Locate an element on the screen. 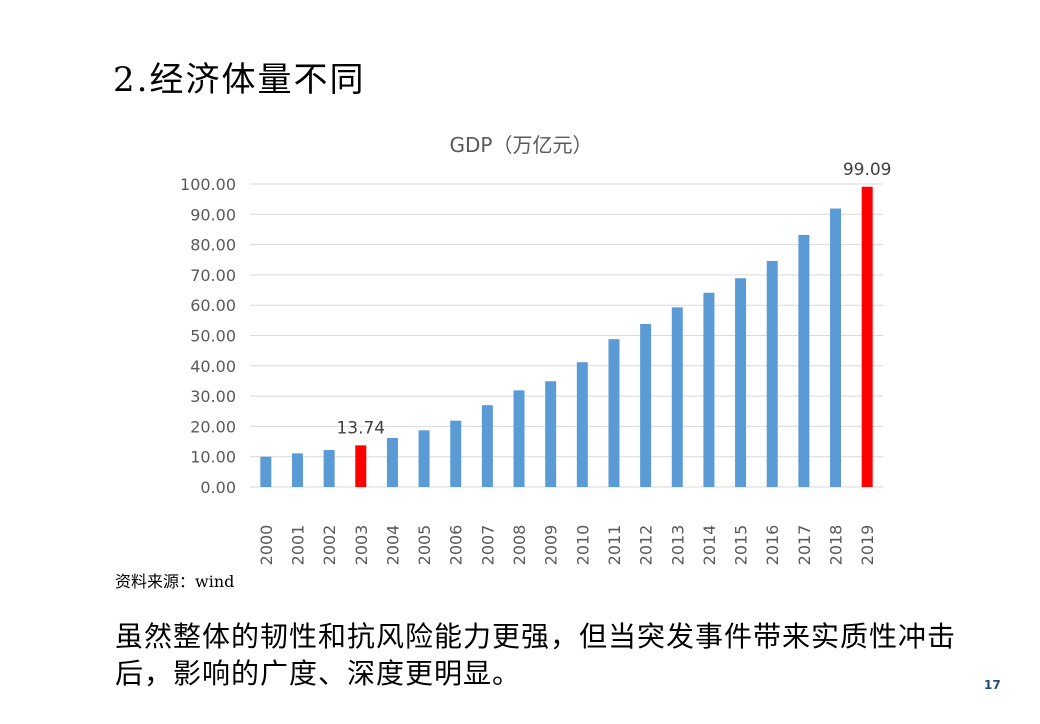 The image size is (1040, 724). y-tick-label: 70.00 is located at coordinates (213, 275).